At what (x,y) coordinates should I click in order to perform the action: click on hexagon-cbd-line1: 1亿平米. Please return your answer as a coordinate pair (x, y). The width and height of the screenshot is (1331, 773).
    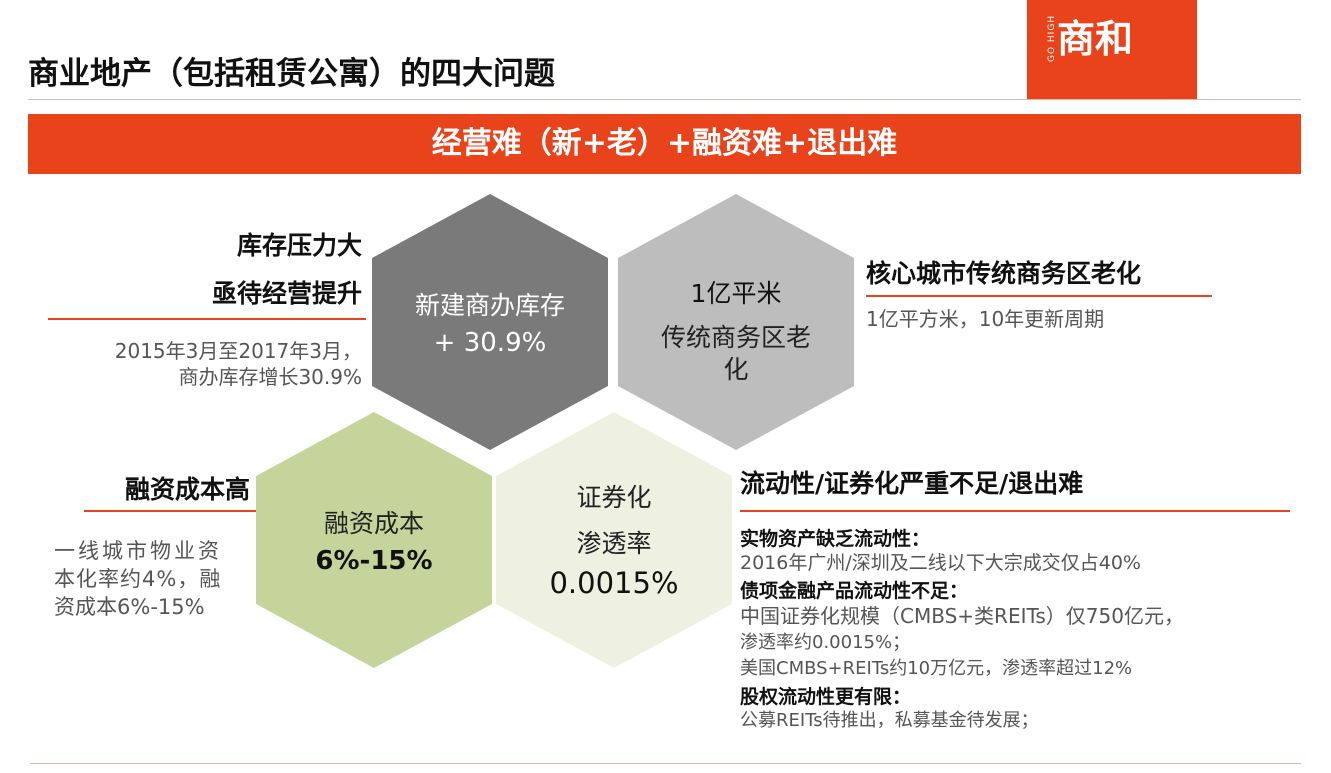
    Looking at the image, I should click on (736, 293).